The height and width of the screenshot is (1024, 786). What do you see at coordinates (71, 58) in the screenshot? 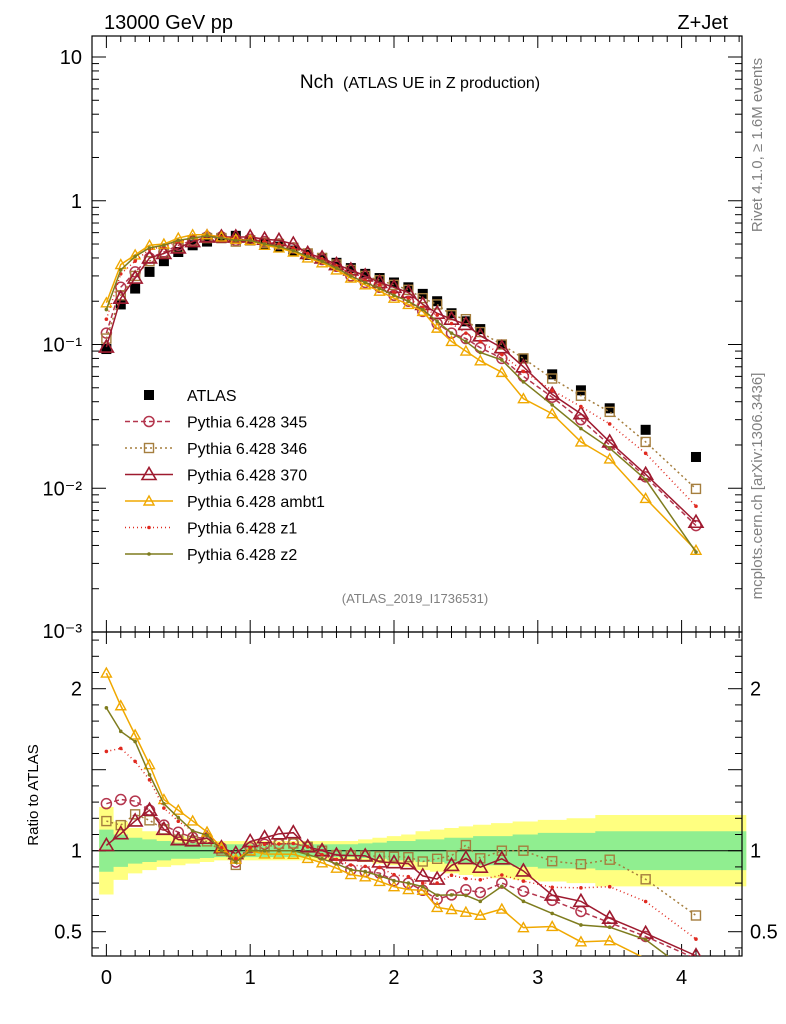
I see `y-tick-label: 10` at bounding box center [71, 58].